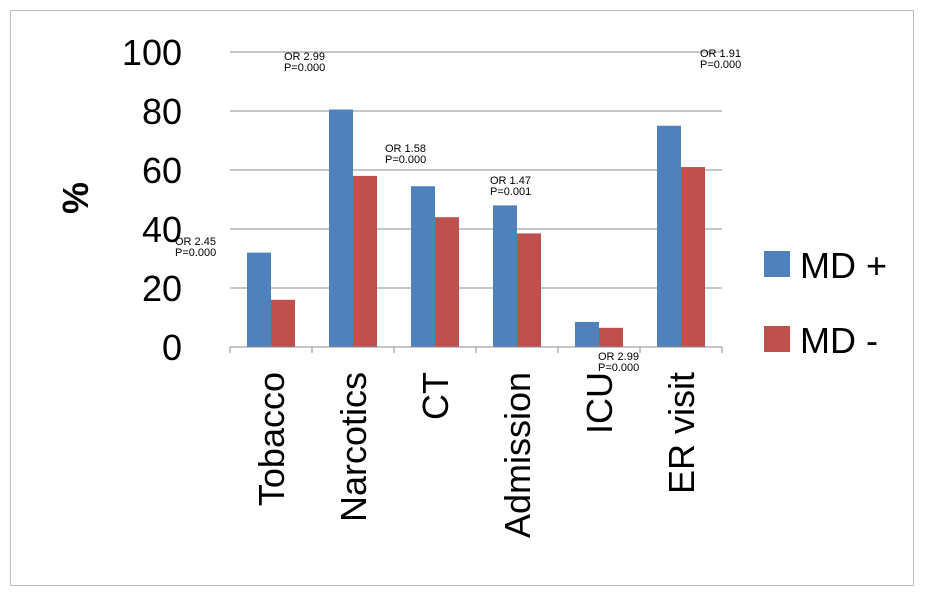  I want to click on legend-label: MD +, so click(843, 265).